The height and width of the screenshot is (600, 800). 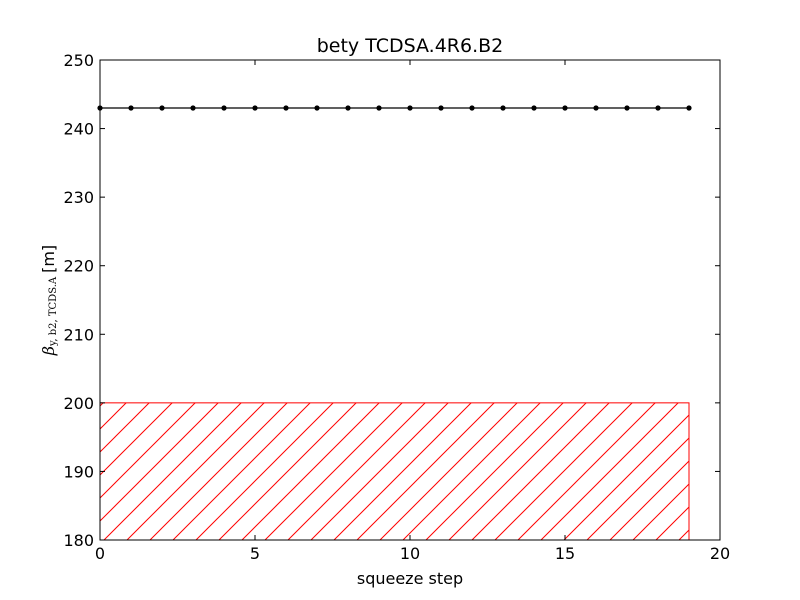 I want to click on x-tick-label: 10, so click(x=410, y=553).